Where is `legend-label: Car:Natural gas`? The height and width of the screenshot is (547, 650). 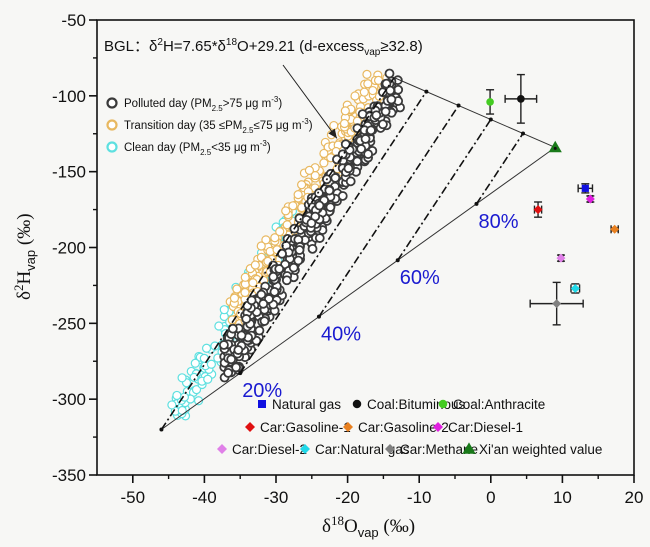
legend-label: Car:Natural gas is located at coordinates (362, 449).